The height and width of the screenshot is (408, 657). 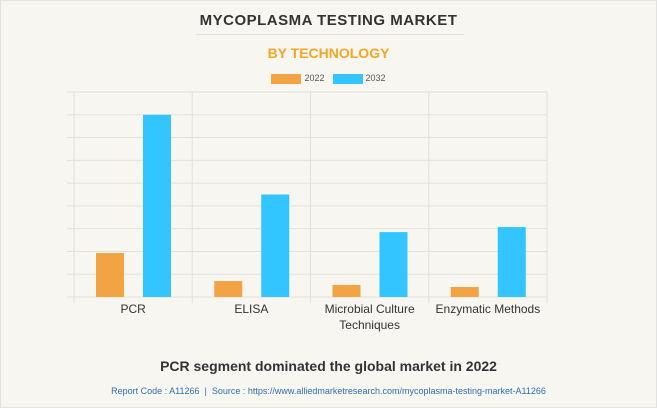 What do you see at coordinates (347, 78) in the screenshot?
I see `legend-swatch-2032` at bounding box center [347, 78].